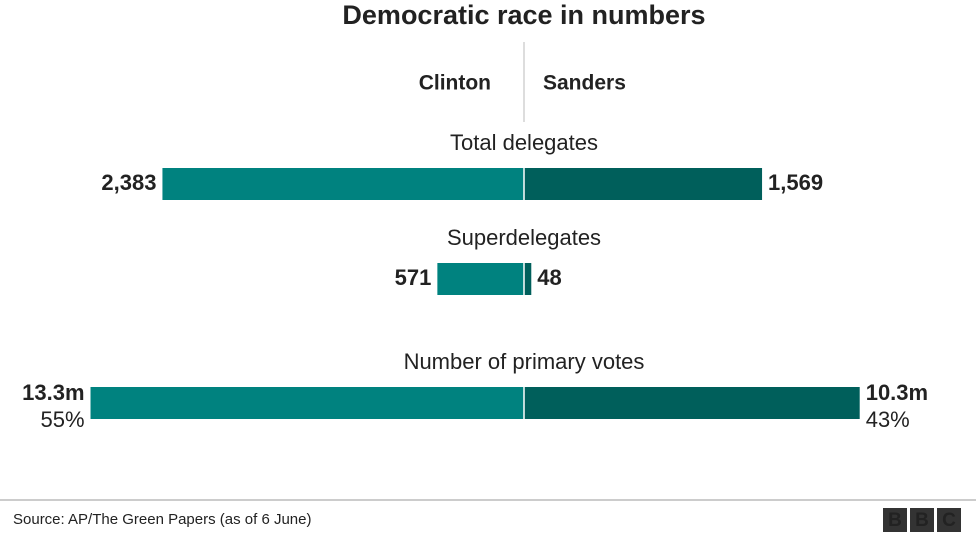  I want to click on share-label: 43%, so click(888, 419).